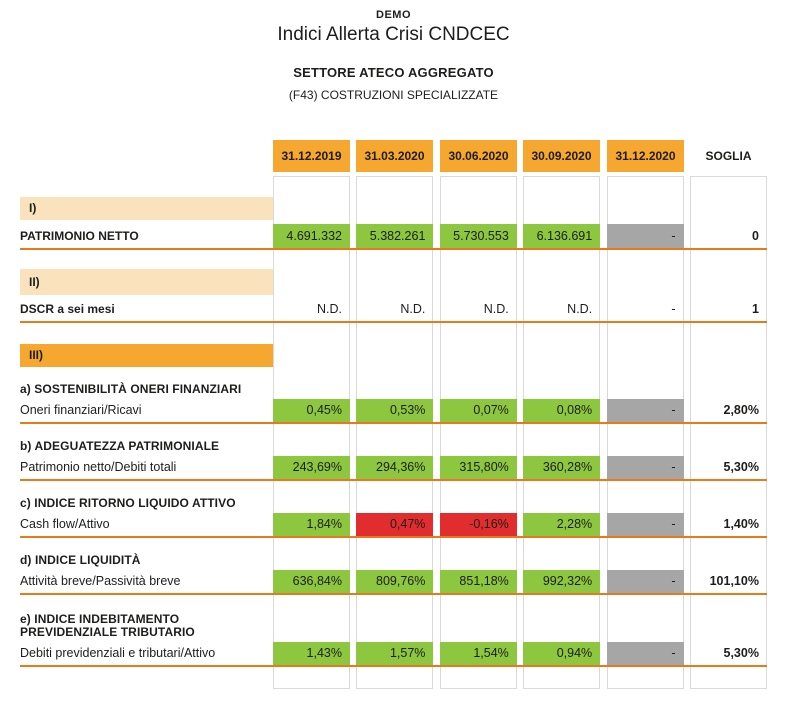 The image size is (787, 703). I want to click on indicator-label: Patrimonio netto/Debiti totali, so click(98, 467).